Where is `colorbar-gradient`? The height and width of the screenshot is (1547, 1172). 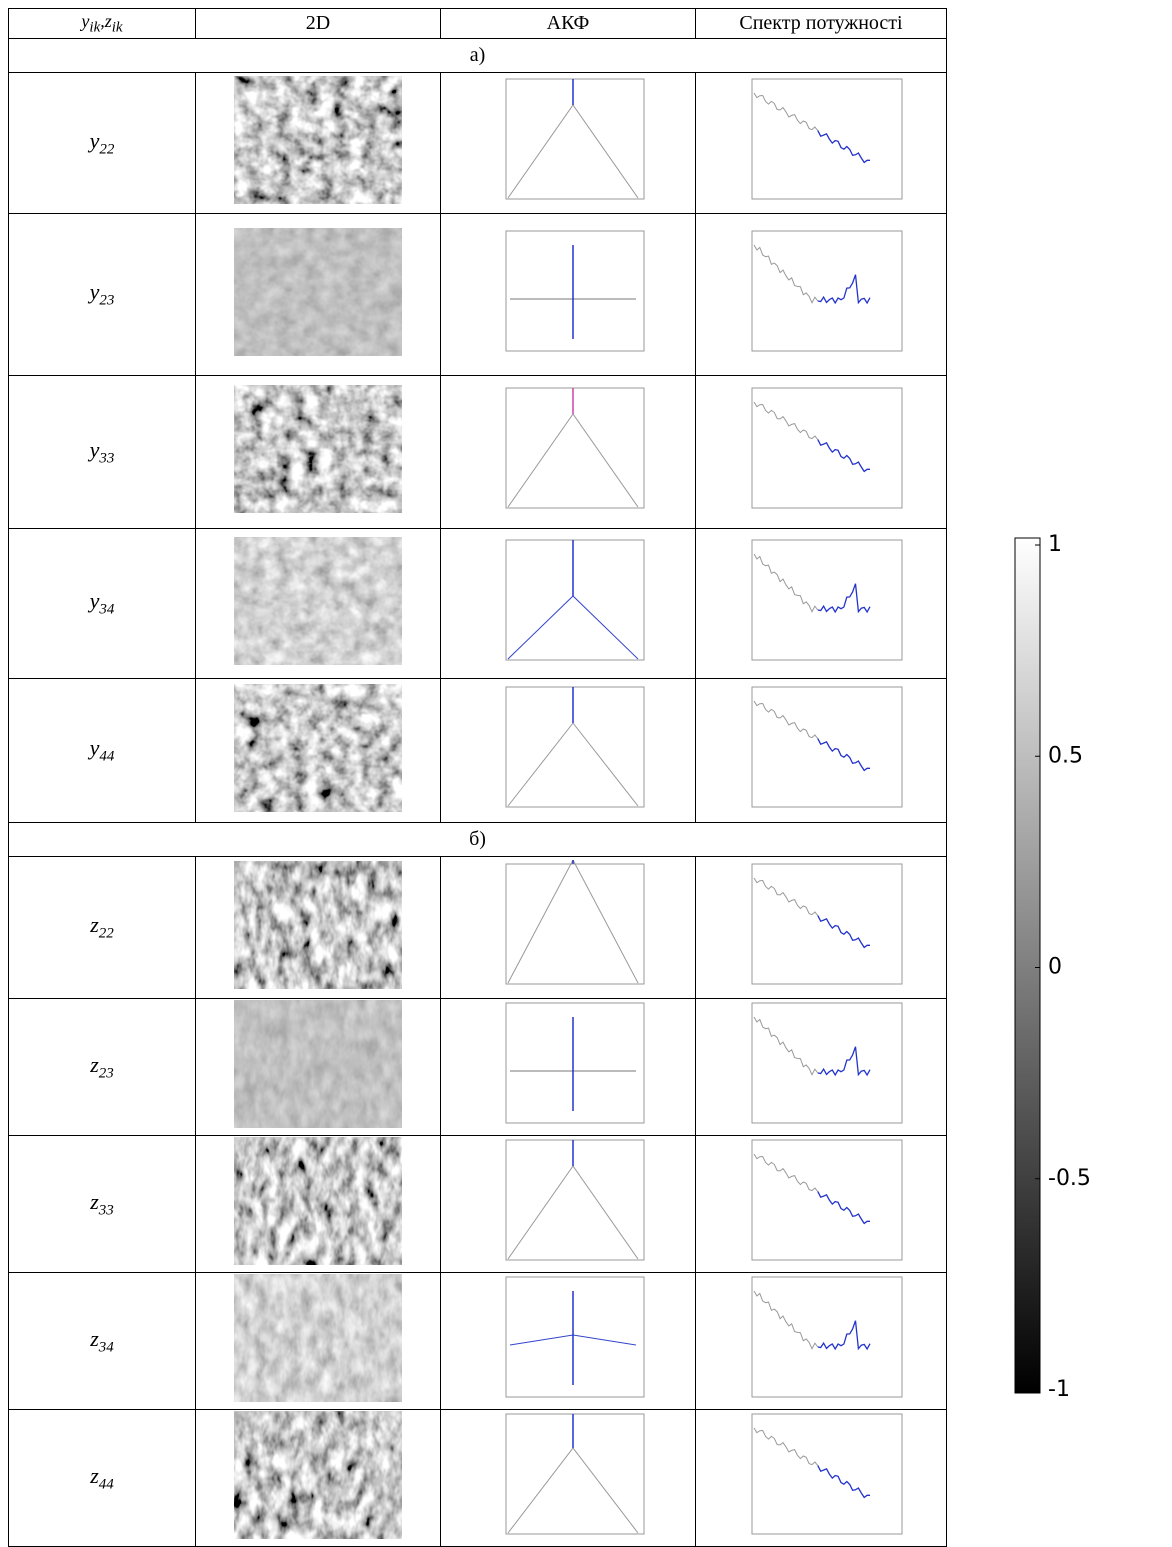
colorbar-gradient is located at coordinates (1027, 965).